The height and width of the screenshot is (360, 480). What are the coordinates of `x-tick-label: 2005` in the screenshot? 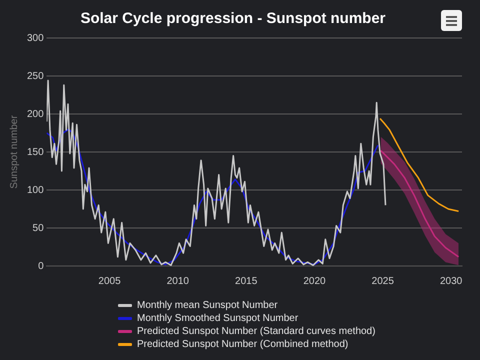 It's located at (110, 281).